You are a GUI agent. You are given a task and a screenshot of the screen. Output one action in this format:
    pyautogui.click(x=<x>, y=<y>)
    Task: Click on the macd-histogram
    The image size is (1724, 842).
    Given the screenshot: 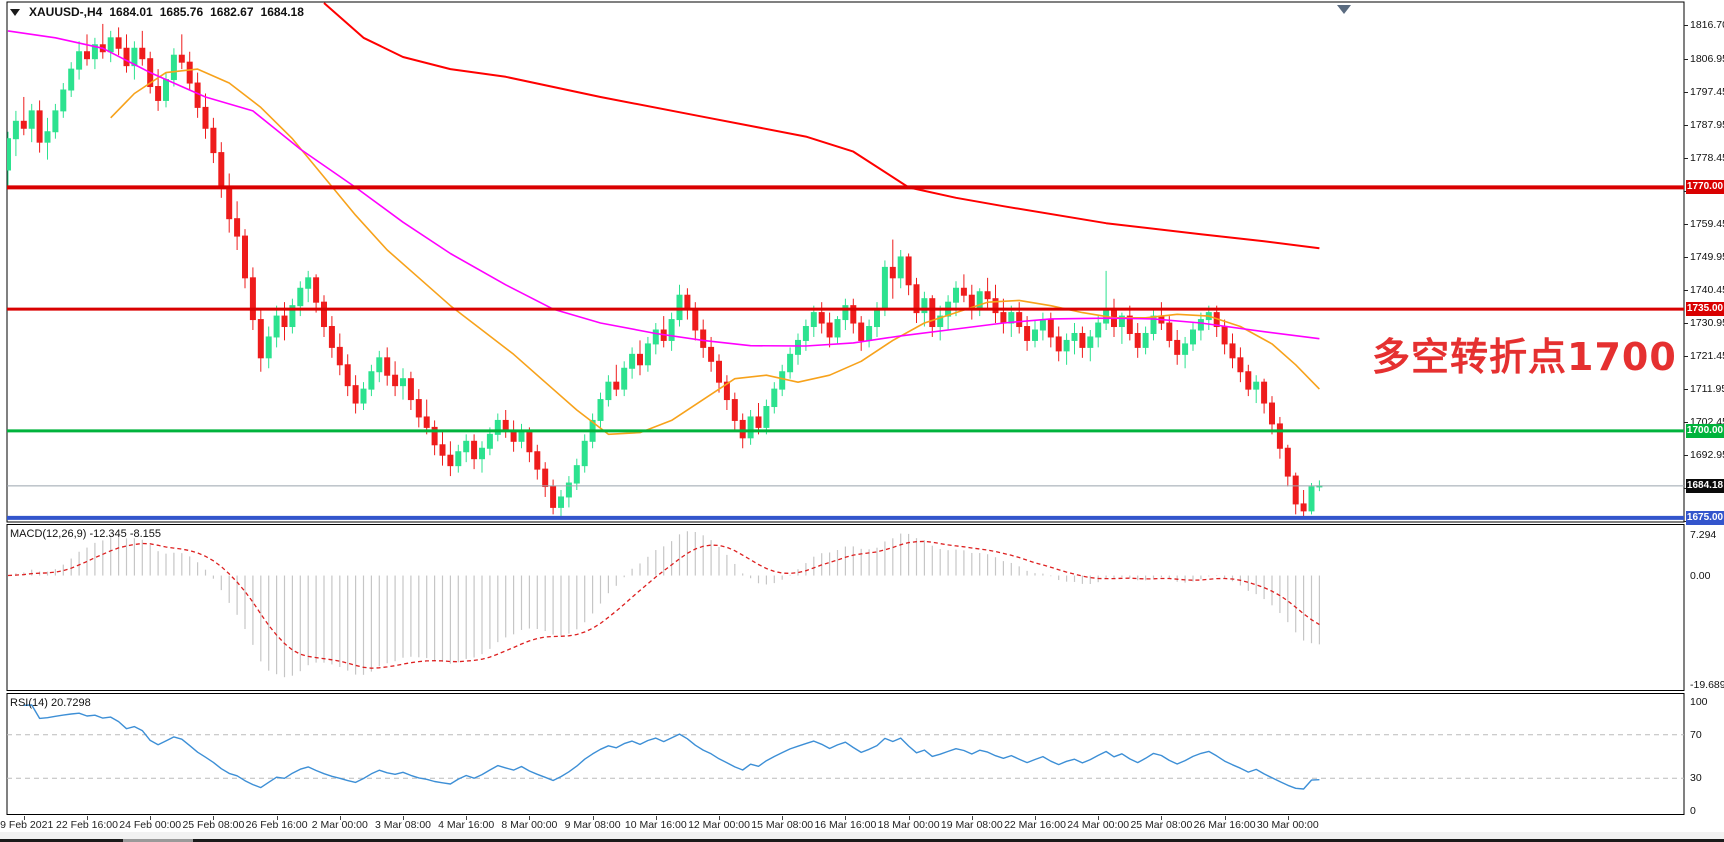 What is the action you would take?
    pyautogui.click(x=668, y=604)
    